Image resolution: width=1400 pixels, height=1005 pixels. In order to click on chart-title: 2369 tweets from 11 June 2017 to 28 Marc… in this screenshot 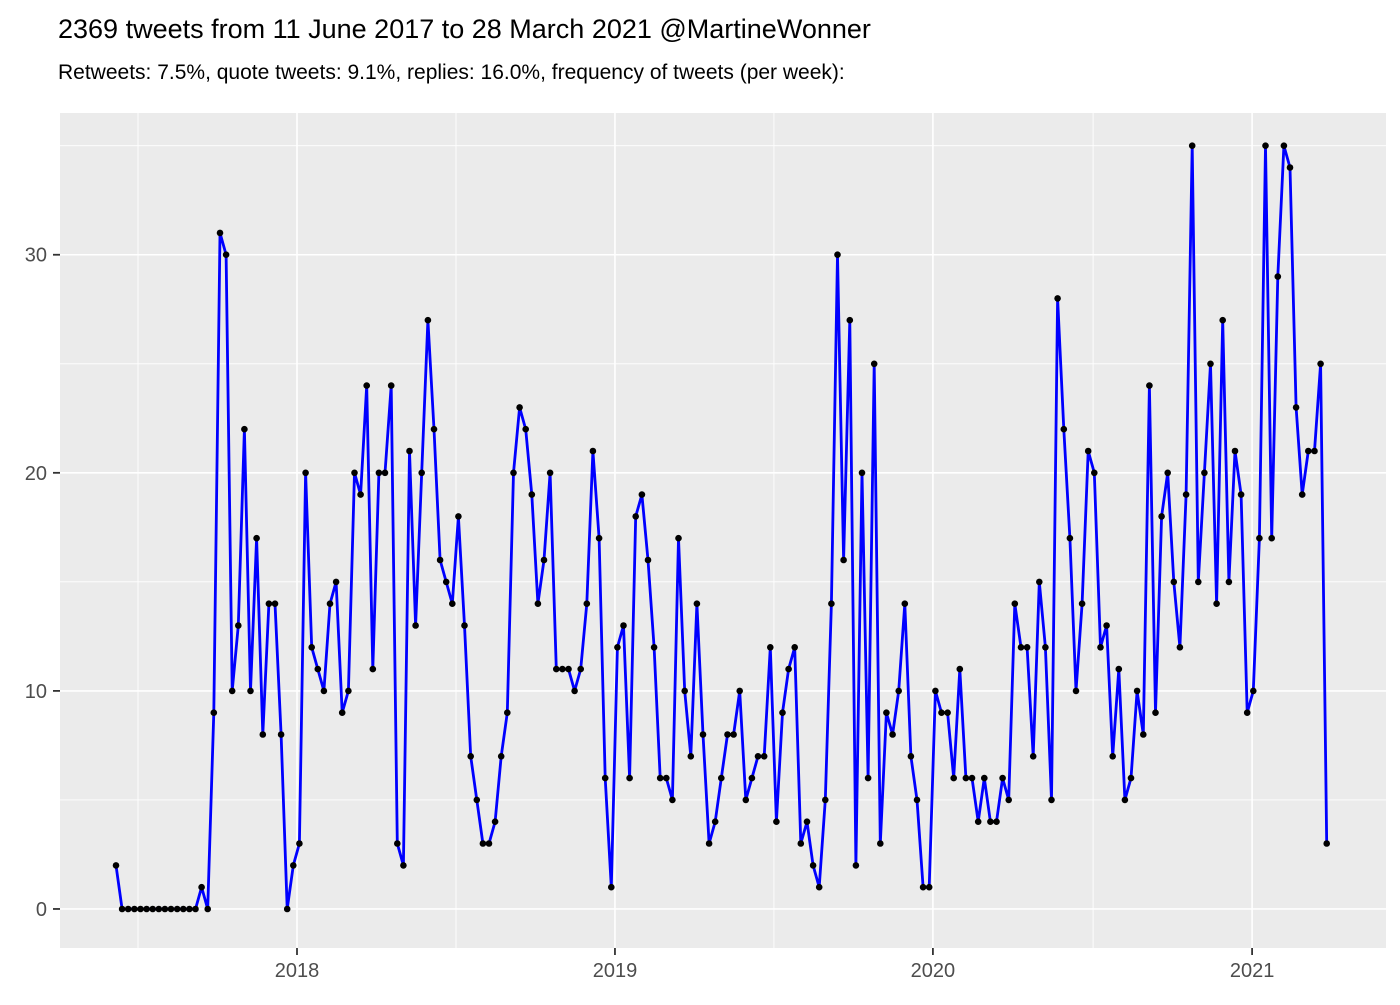, I will do `click(464, 29)`.